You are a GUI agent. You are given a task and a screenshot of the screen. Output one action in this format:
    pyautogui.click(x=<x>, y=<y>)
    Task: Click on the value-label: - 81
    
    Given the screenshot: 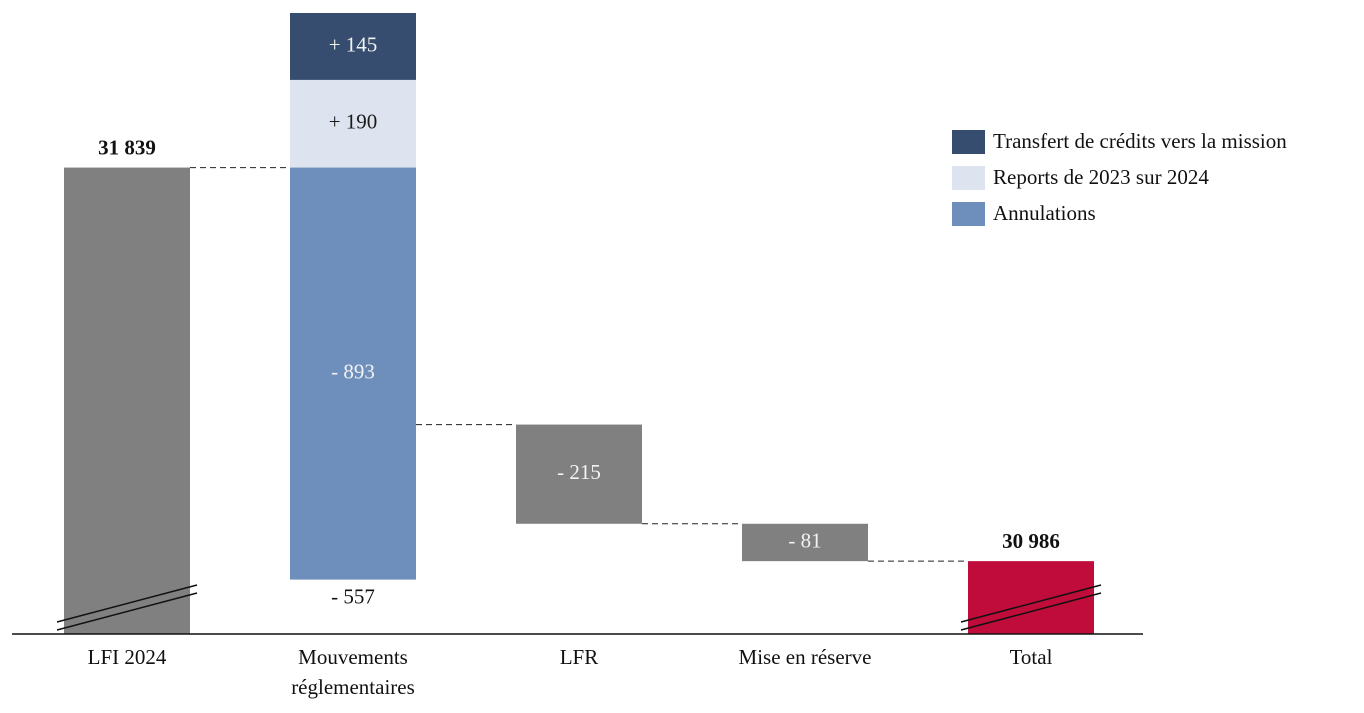 What is the action you would take?
    pyautogui.click(x=804, y=540)
    